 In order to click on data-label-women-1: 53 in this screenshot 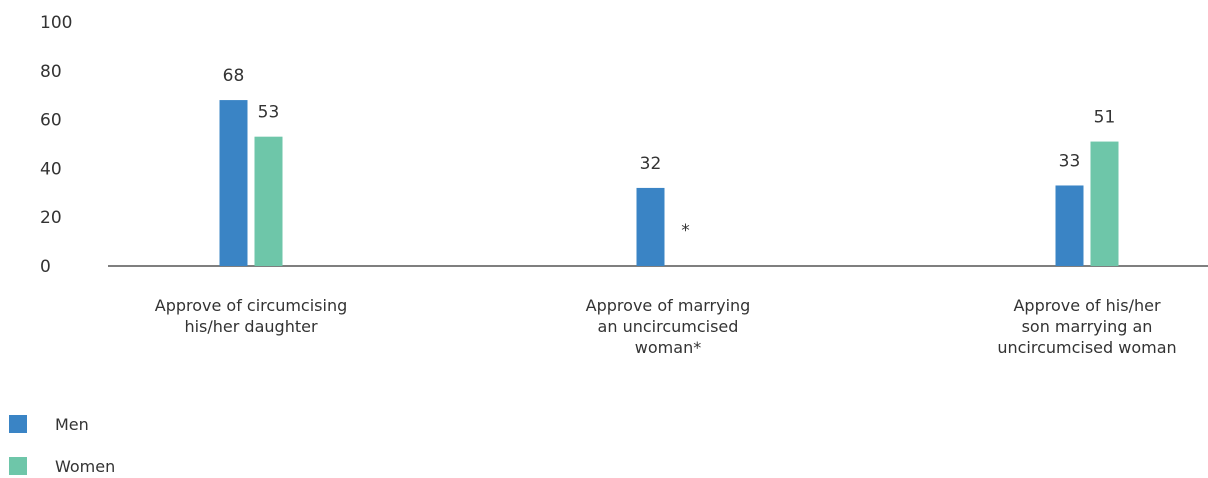, I will do `click(269, 113)`.